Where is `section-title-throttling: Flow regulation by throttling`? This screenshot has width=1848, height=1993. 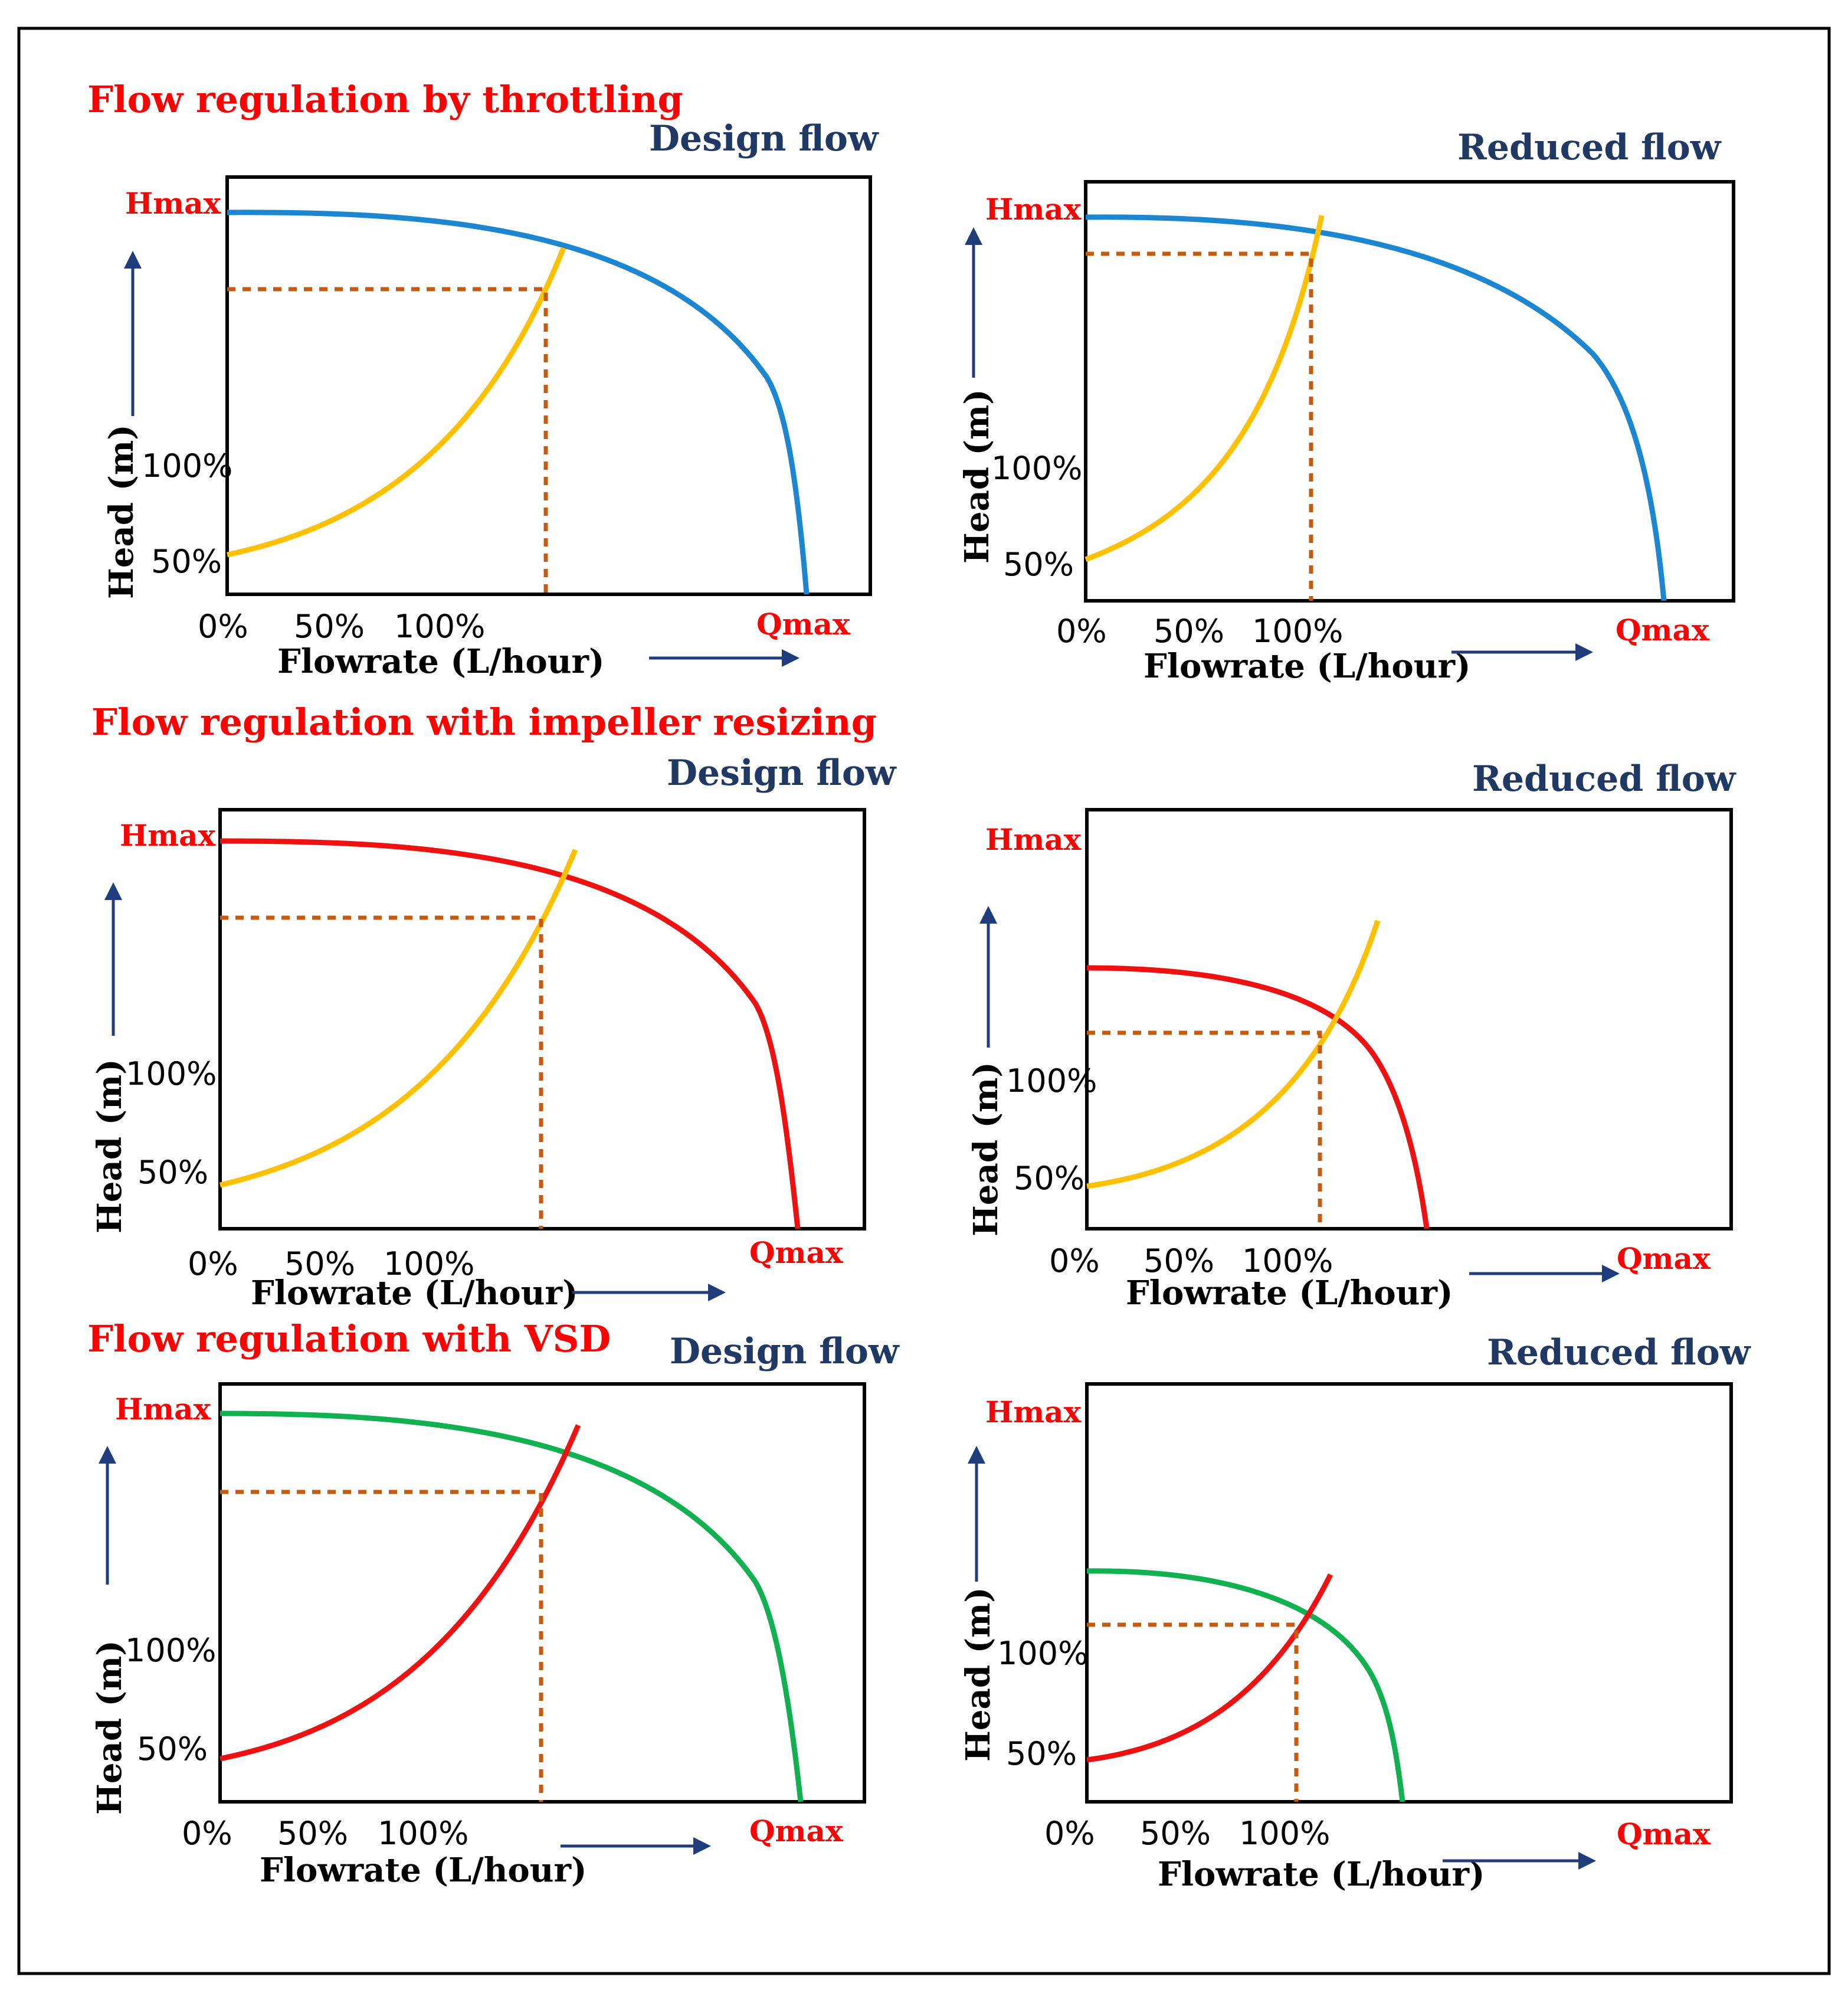 section-title-throttling: Flow regulation by throttling is located at coordinates (385, 99).